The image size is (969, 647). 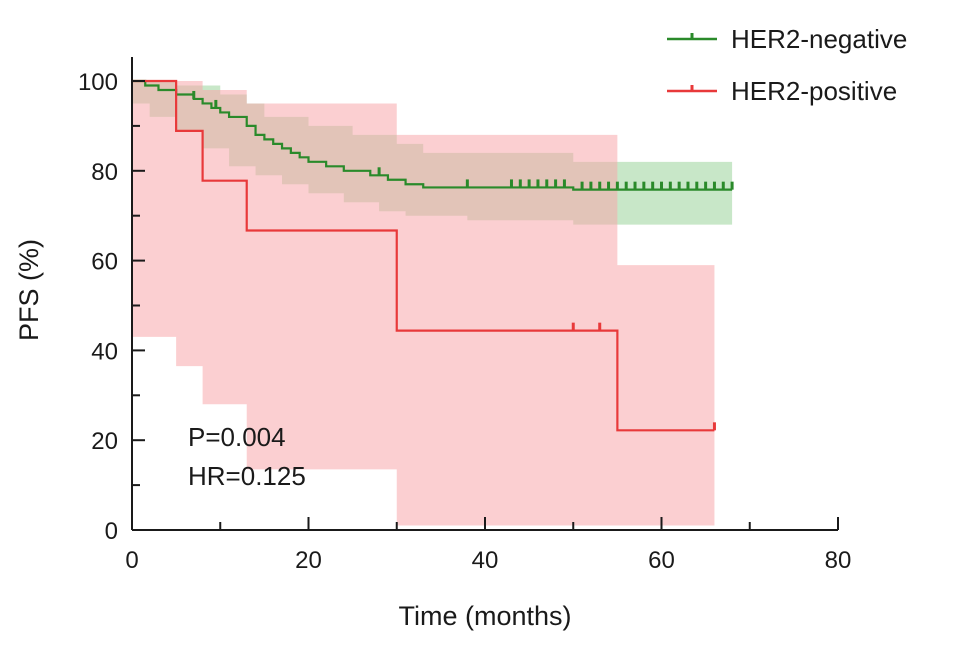 I want to click on x-tick-label: 60, so click(x=661, y=560).